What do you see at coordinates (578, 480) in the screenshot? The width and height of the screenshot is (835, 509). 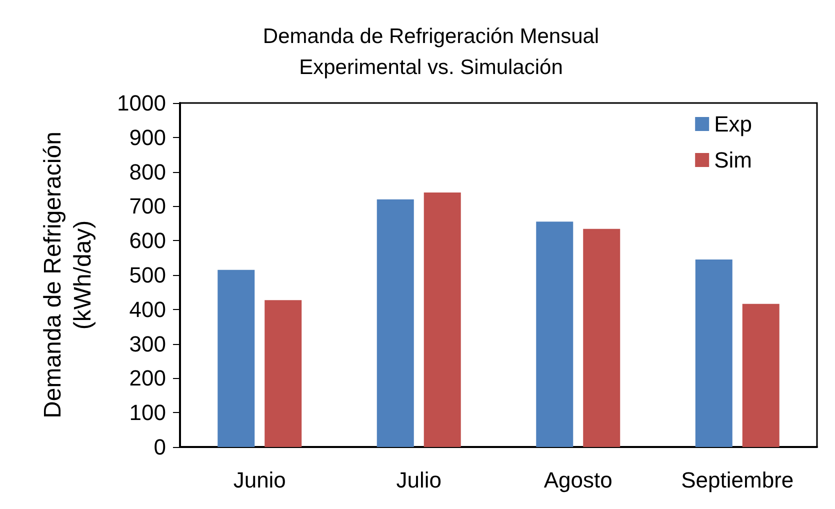 I see `x-tick-label: Agosto` at bounding box center [578, 480].